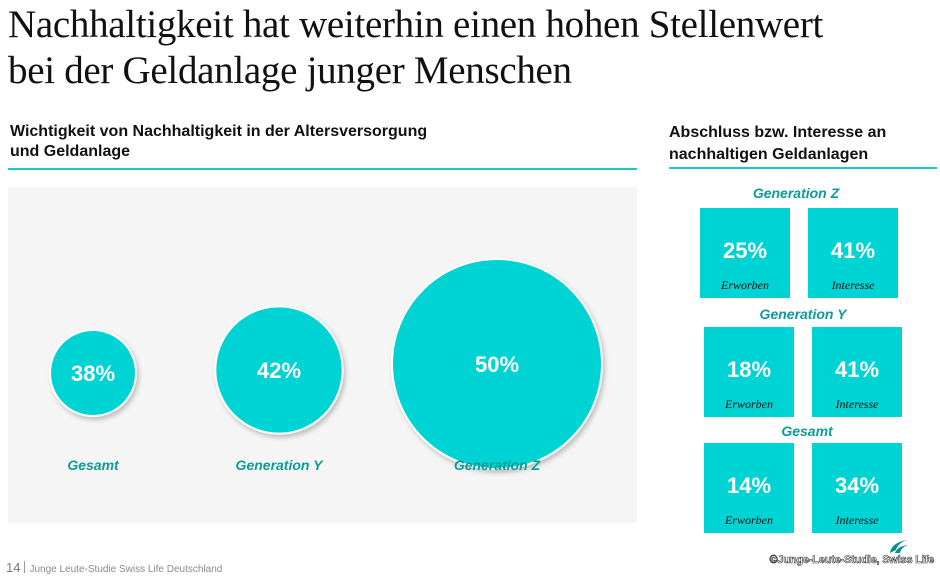 This screenshot has height=578, width=940. What do you see at coordinates (803, 314) in the screenshot?
I see `group-title-generation-y: Generation Y` at bounding box center [803, 314].